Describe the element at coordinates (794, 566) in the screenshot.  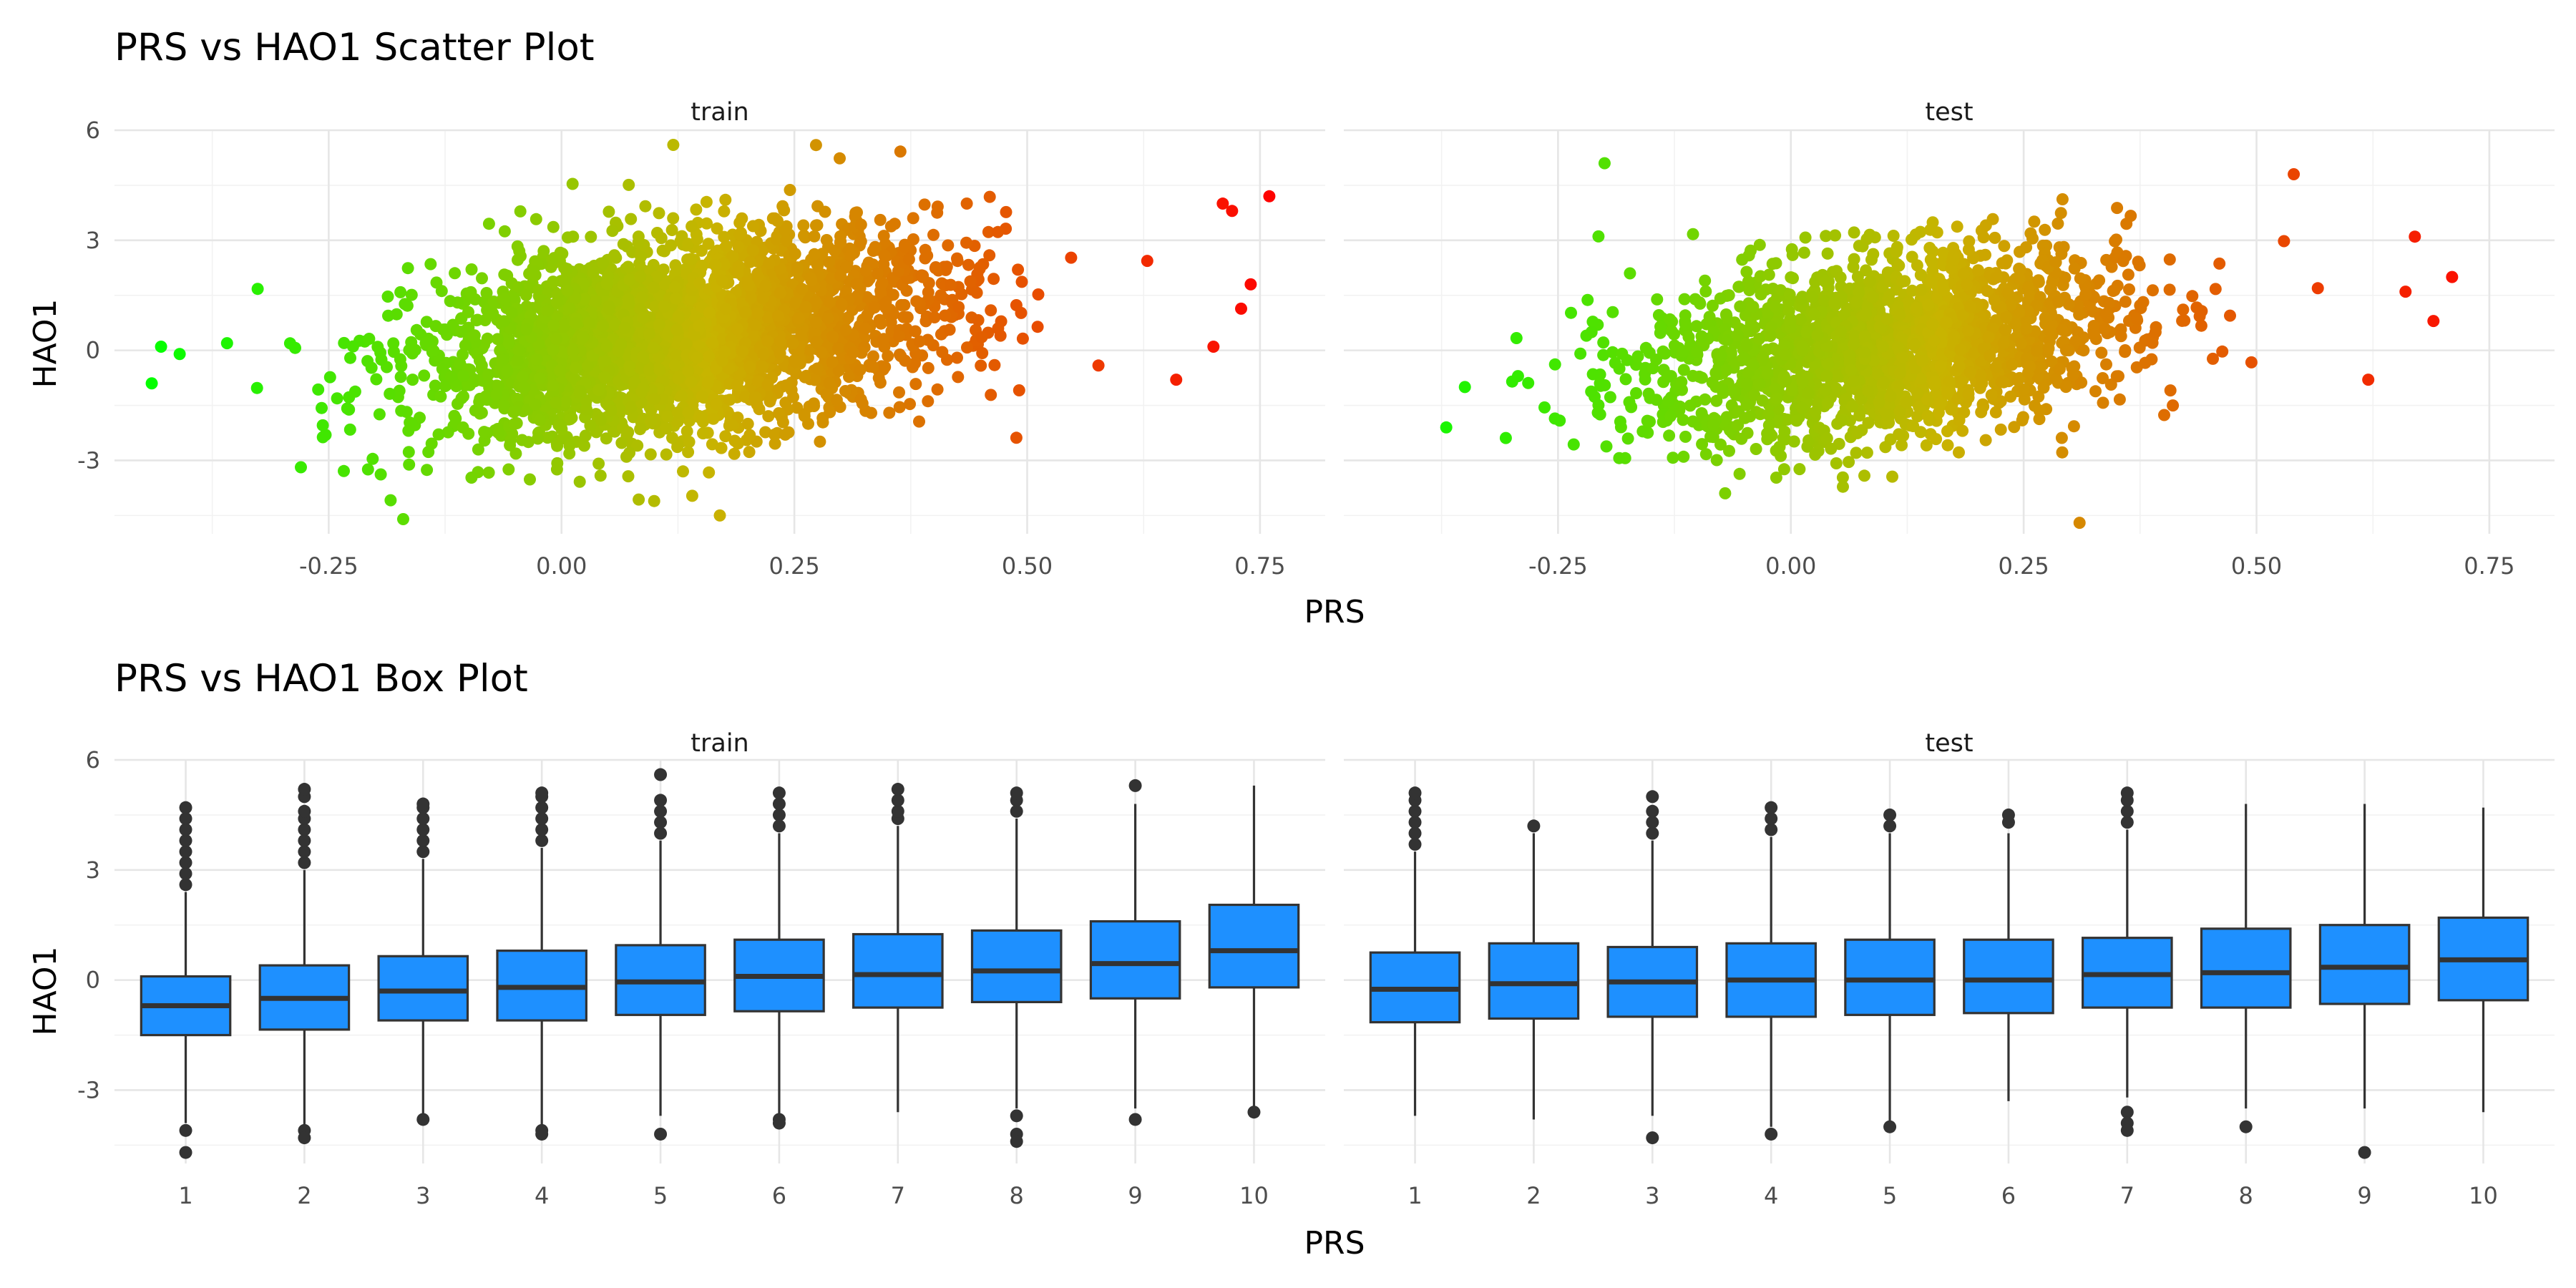
I see `x-tick-label: 0.25` at that location.